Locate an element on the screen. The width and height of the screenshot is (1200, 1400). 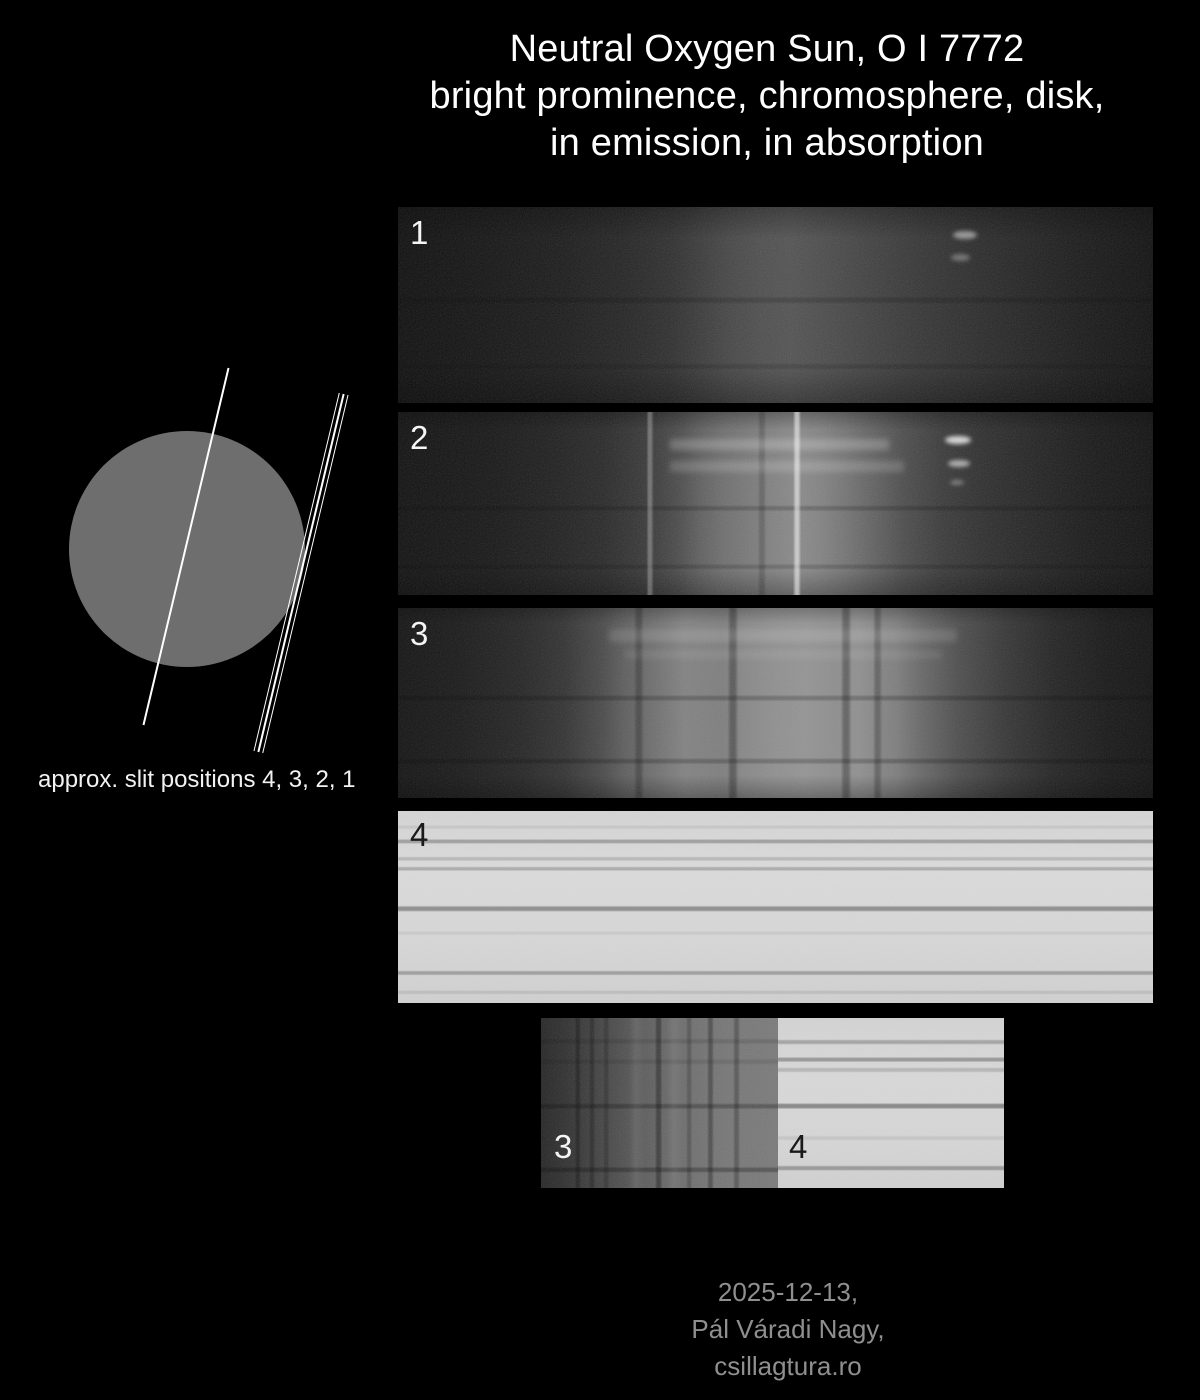
title-line-3: in emission, in absorption is located at coordinates (767, 143).